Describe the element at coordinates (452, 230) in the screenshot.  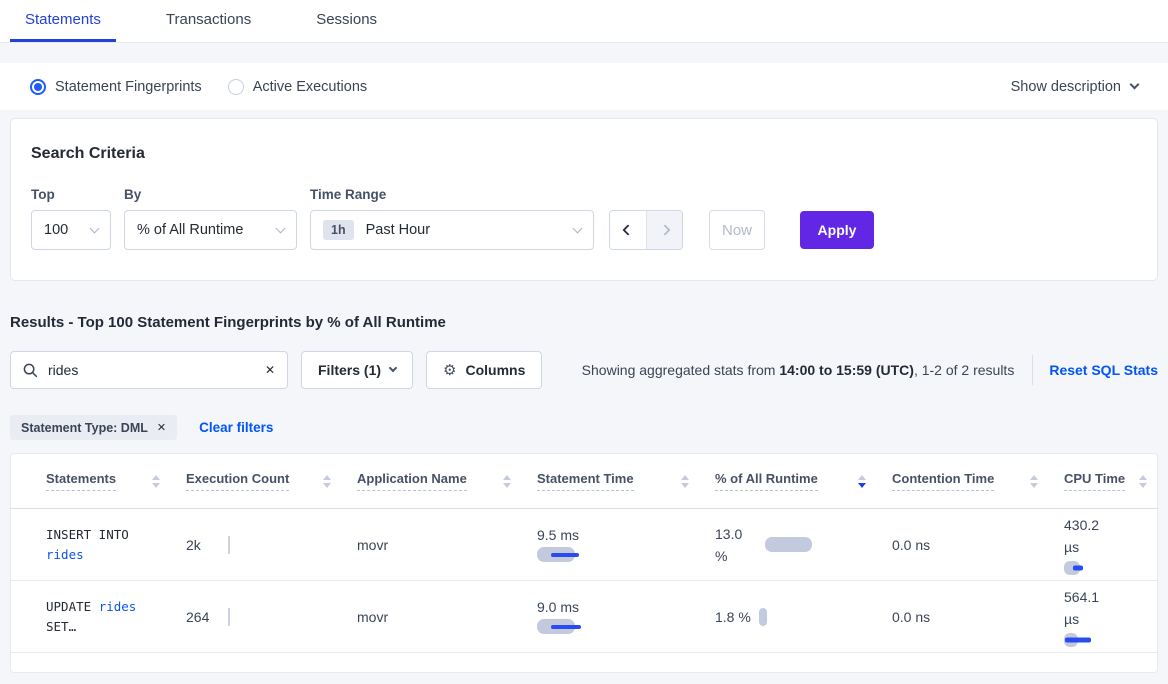
I see `time-range-select: 1h Past Hour` at that location.